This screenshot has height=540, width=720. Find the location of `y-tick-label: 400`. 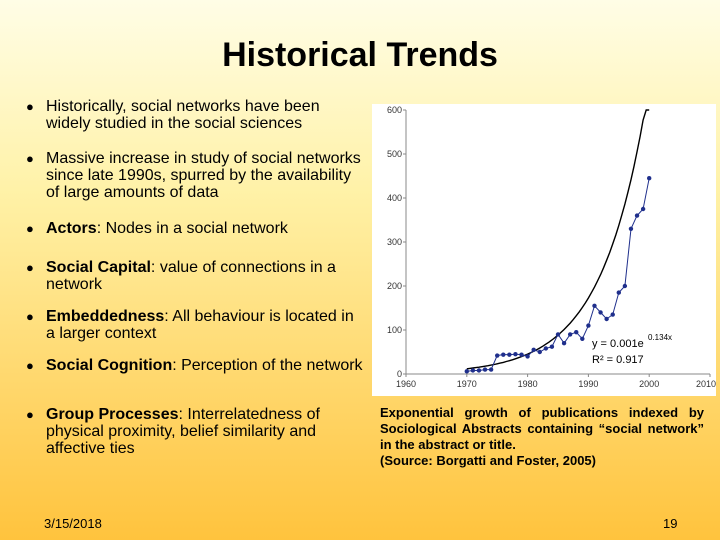

y-tick-label: 400 is located at coordinates (394, 198).